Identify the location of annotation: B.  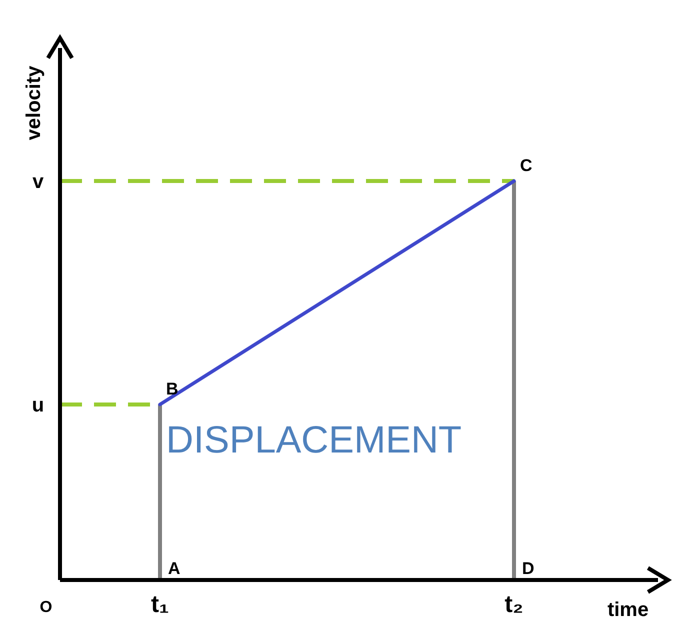
(172, 388).